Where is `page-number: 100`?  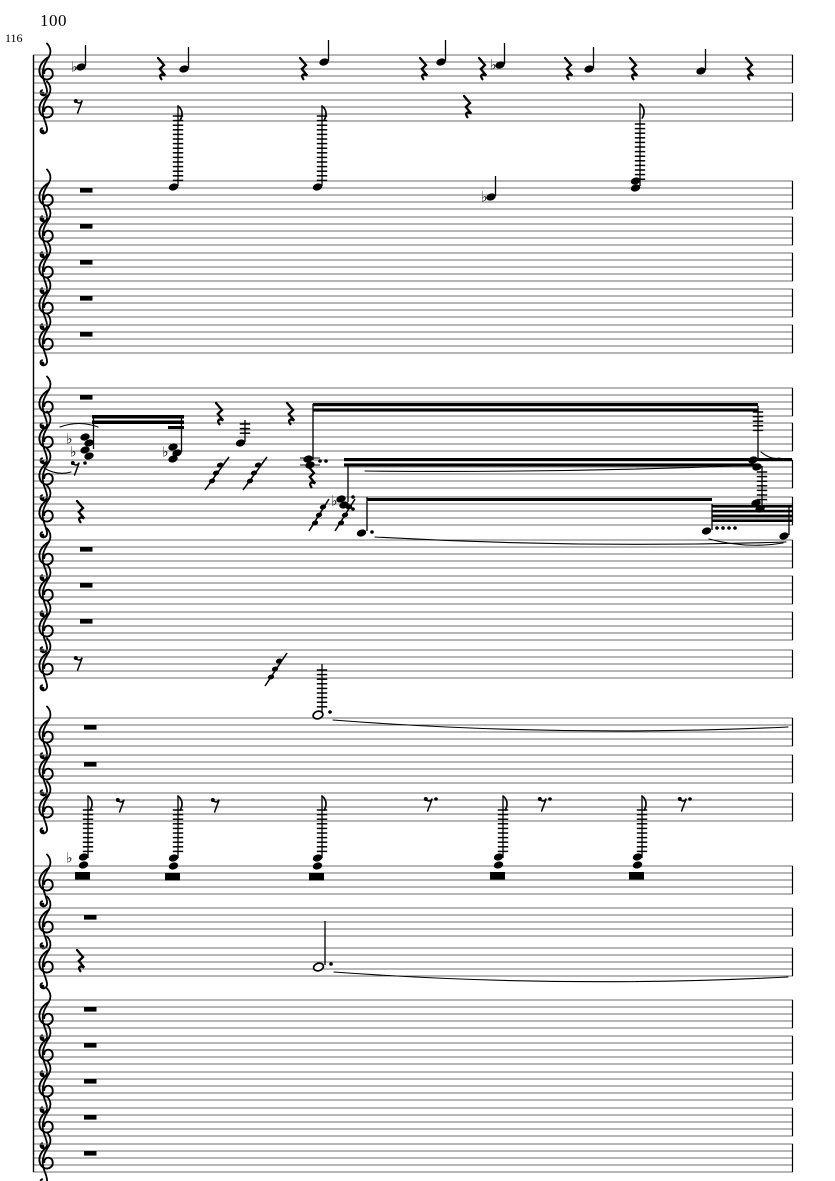
page-number: 100 is located at coordinates (53, 20).